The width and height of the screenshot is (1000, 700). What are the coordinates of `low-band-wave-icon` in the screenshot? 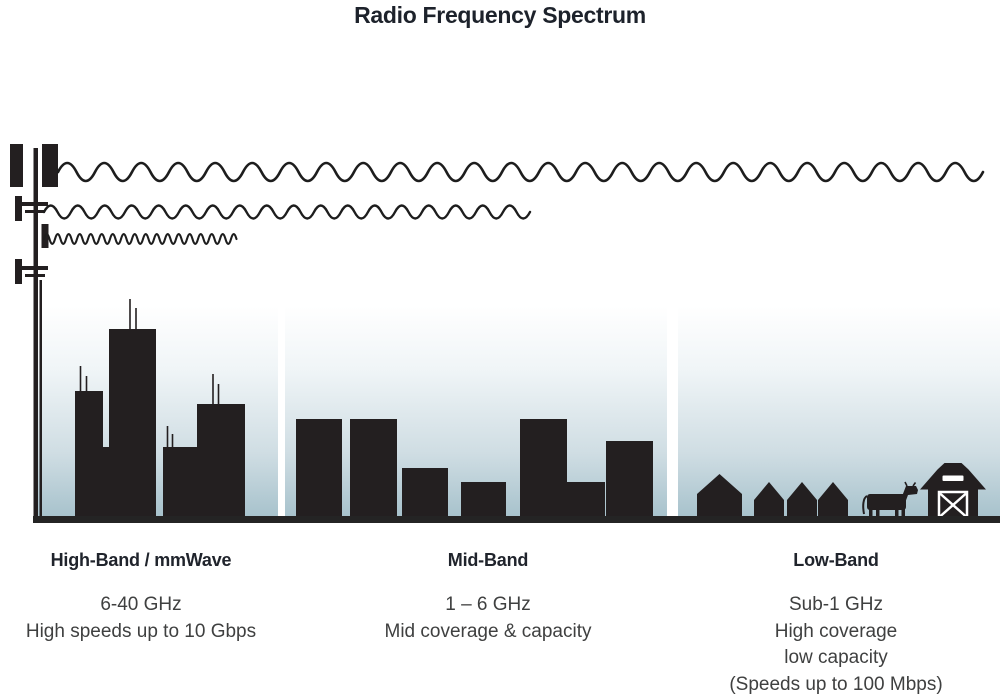 It's located at (520, 172).